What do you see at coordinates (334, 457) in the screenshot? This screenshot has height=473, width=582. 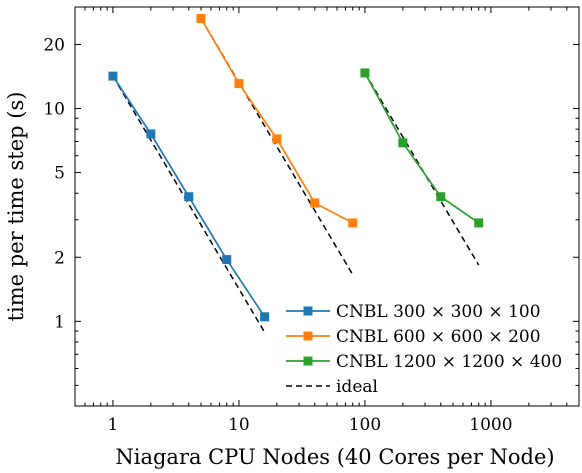 I see `x-axis-label: Niagara CPU Nodes (40 Cores per Node)` at bounding box center [334, 457].